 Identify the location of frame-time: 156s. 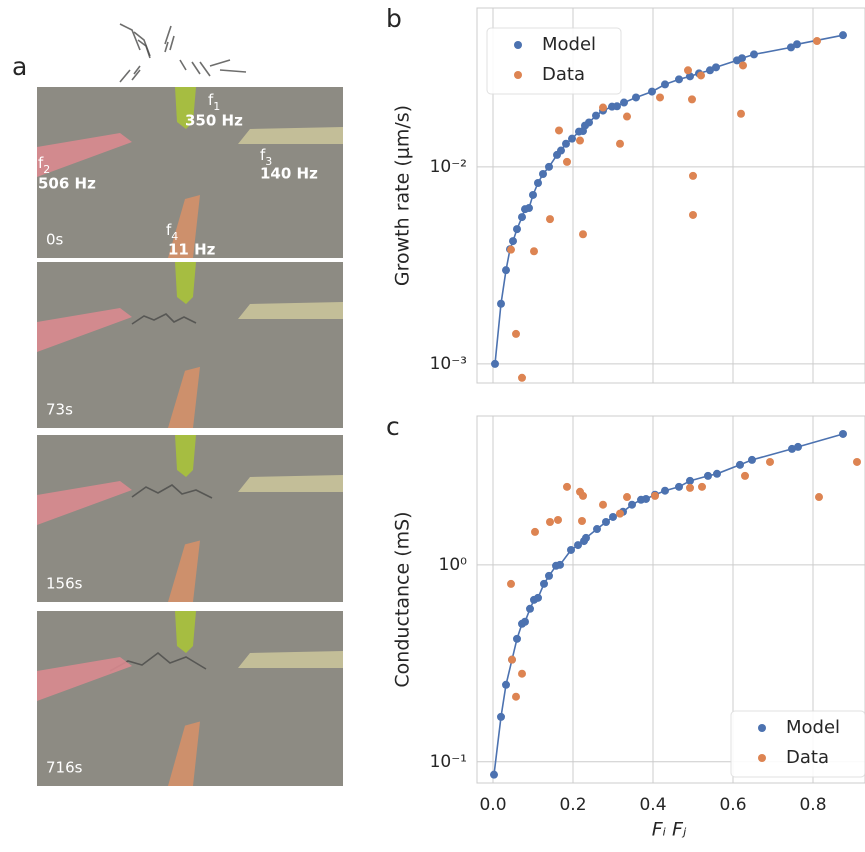
(64, 584).